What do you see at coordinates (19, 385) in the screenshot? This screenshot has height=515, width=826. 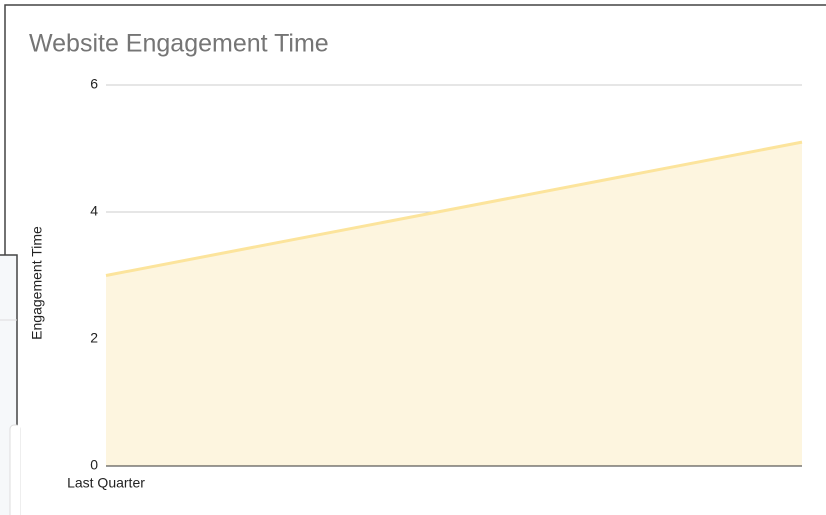 I see `card-edge` at bounding box center [19, 385].